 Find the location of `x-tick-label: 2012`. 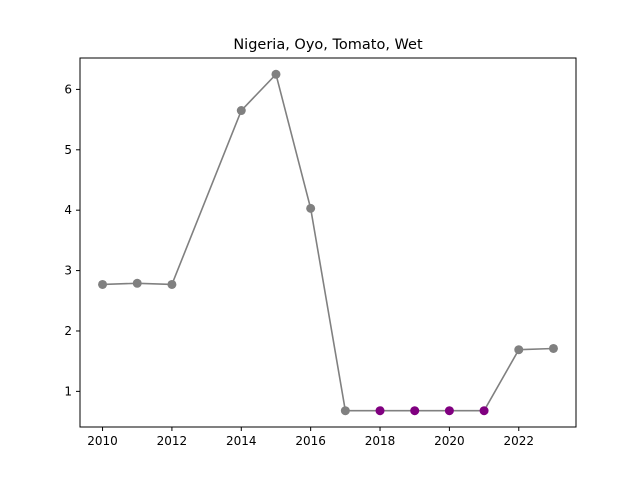

x-tick-label: 2012 is located at coordinates (172, 441).